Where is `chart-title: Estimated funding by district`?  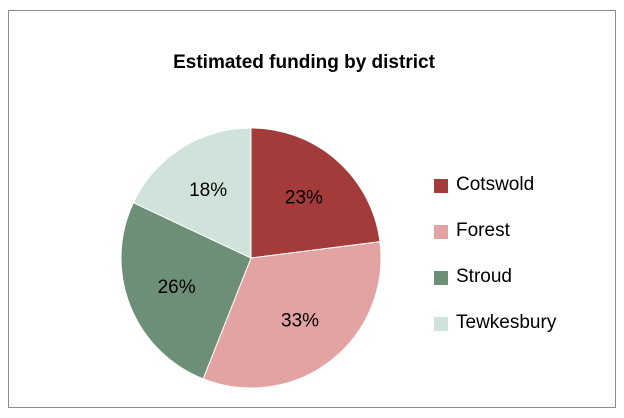 chart-title: Estimated funding by district is located at coordinates (304, 62).